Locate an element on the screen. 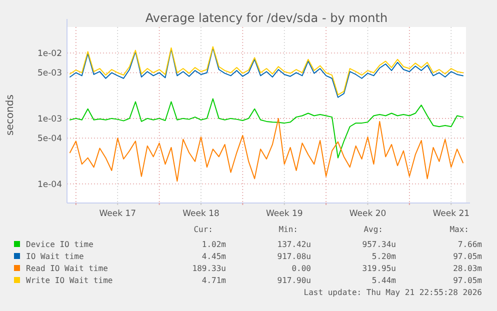 The height and width of the screenshot is (311, 497). text: Last update: Thu May 21 22:55:28 2026 is located at coordinates (393, 292).